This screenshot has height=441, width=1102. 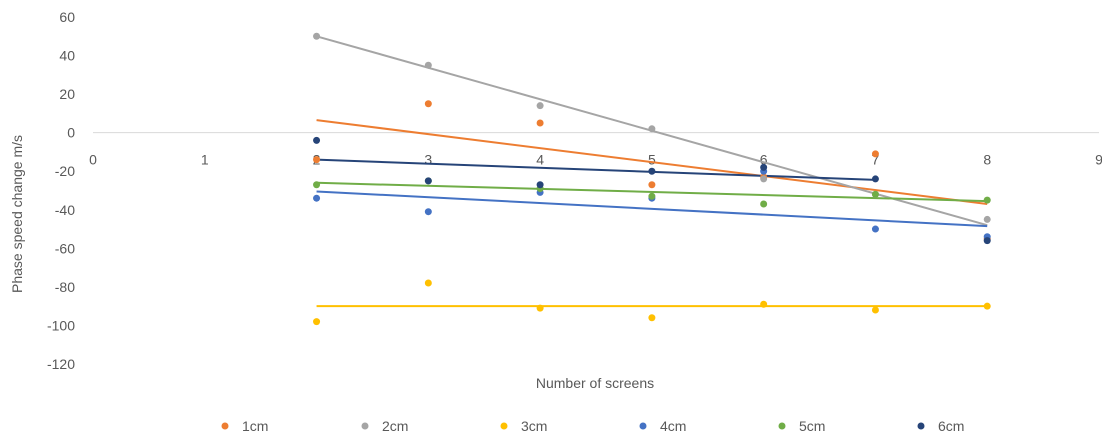 What do you see at coordinates (595, 383) in the screenshot?
I see `x-axis-title: Number of screens` at bounding box center [595, 383].